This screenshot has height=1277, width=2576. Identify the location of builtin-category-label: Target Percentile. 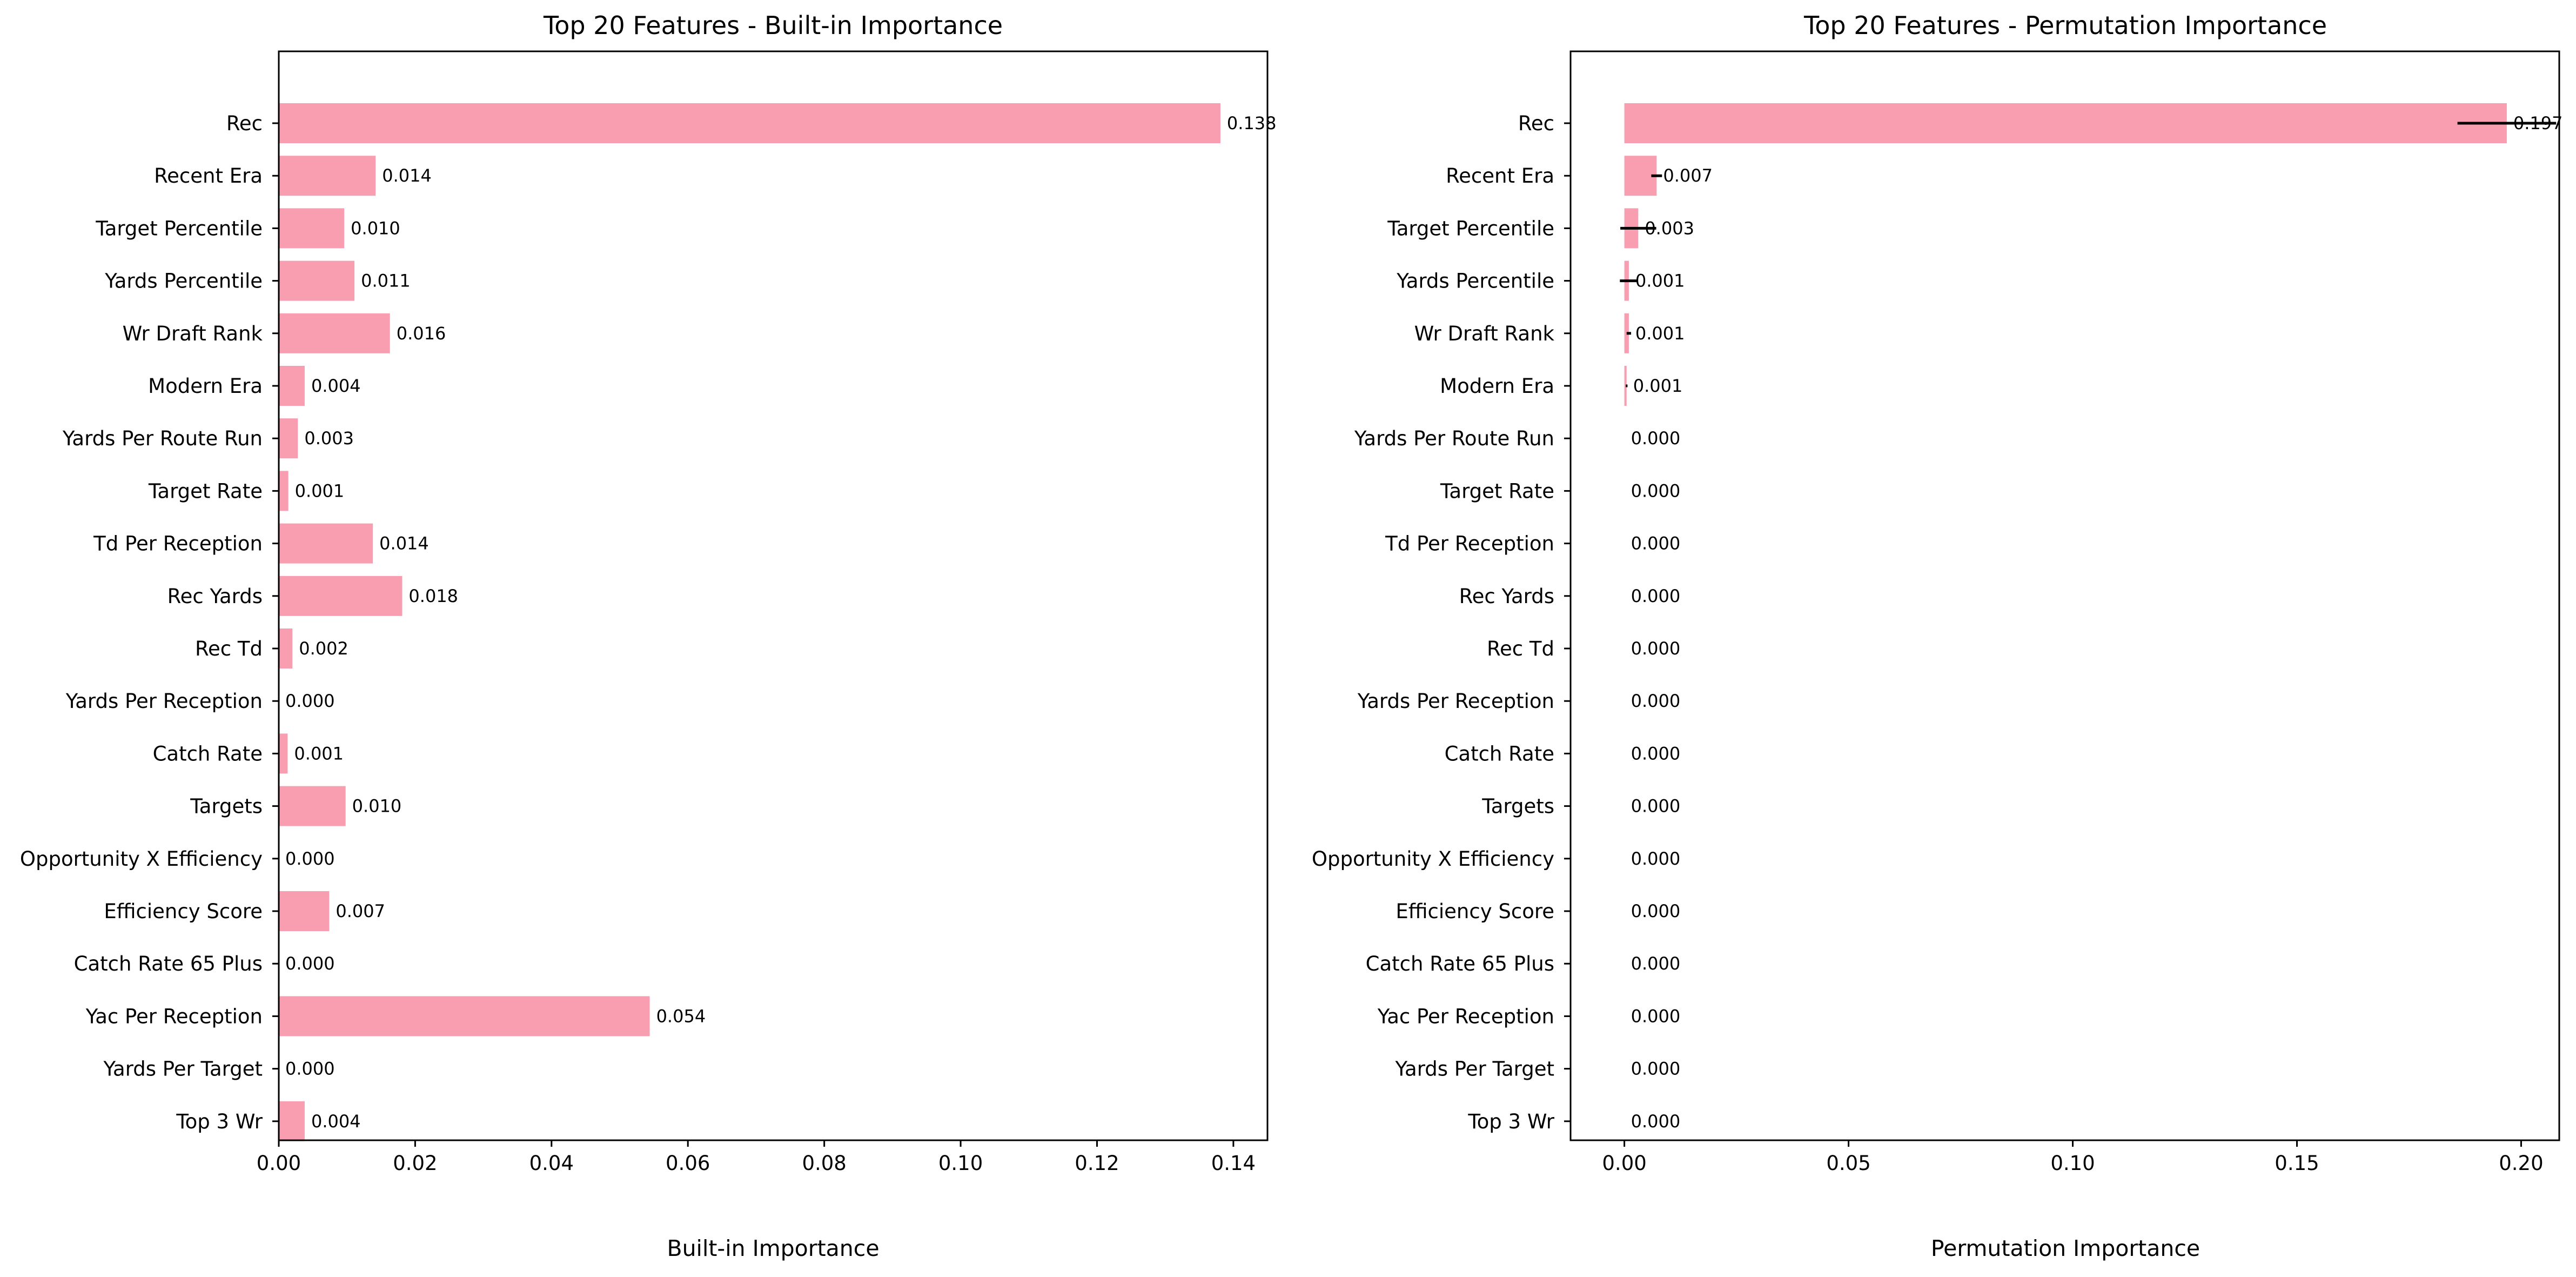
(179, 228).